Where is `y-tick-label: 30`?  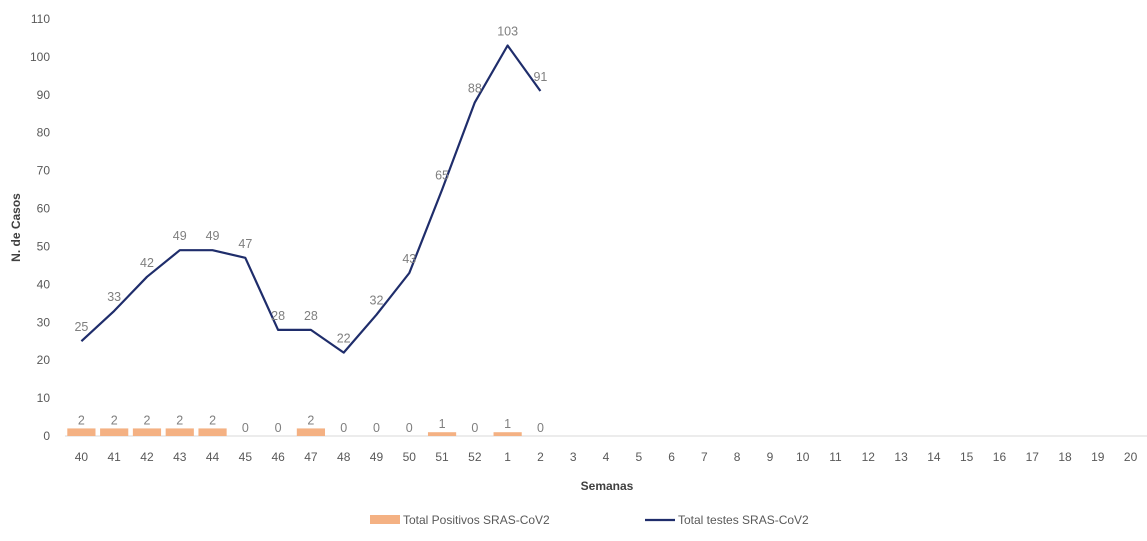
y-tick-label: 30 is located at coordinates (44, 322).